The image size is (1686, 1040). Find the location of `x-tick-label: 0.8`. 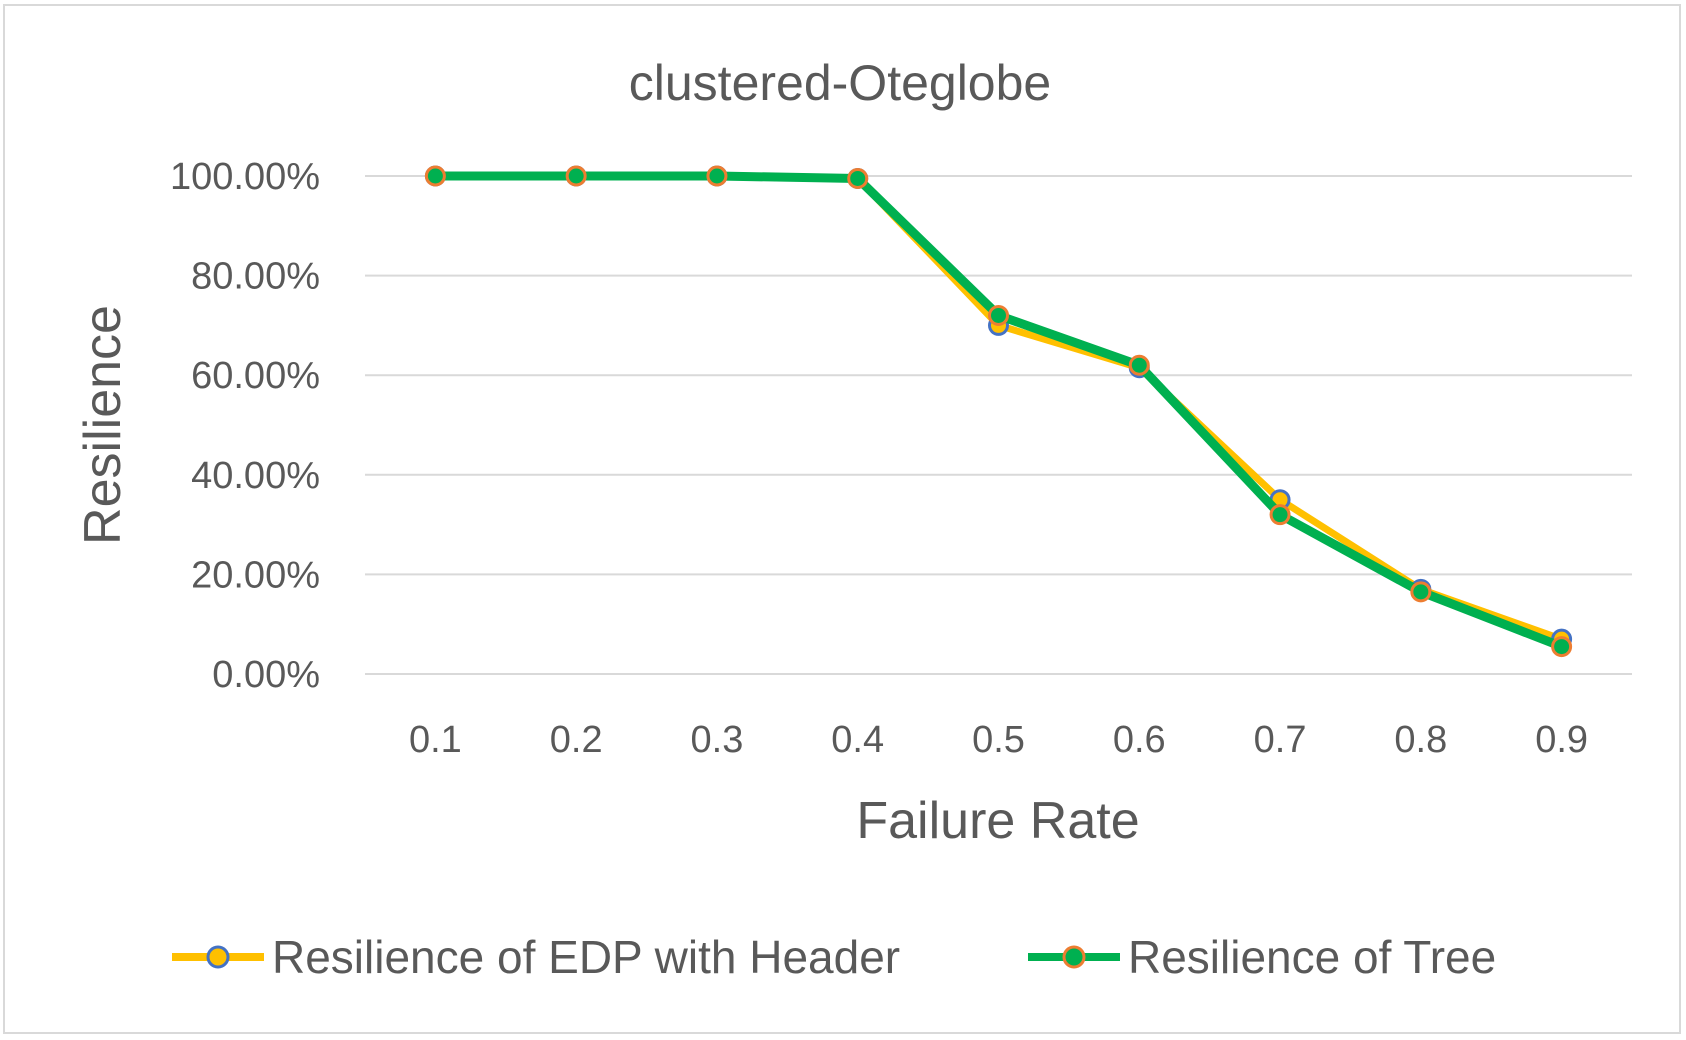

x-tick-label: 0.8 is located at coordinates (1420, 740).